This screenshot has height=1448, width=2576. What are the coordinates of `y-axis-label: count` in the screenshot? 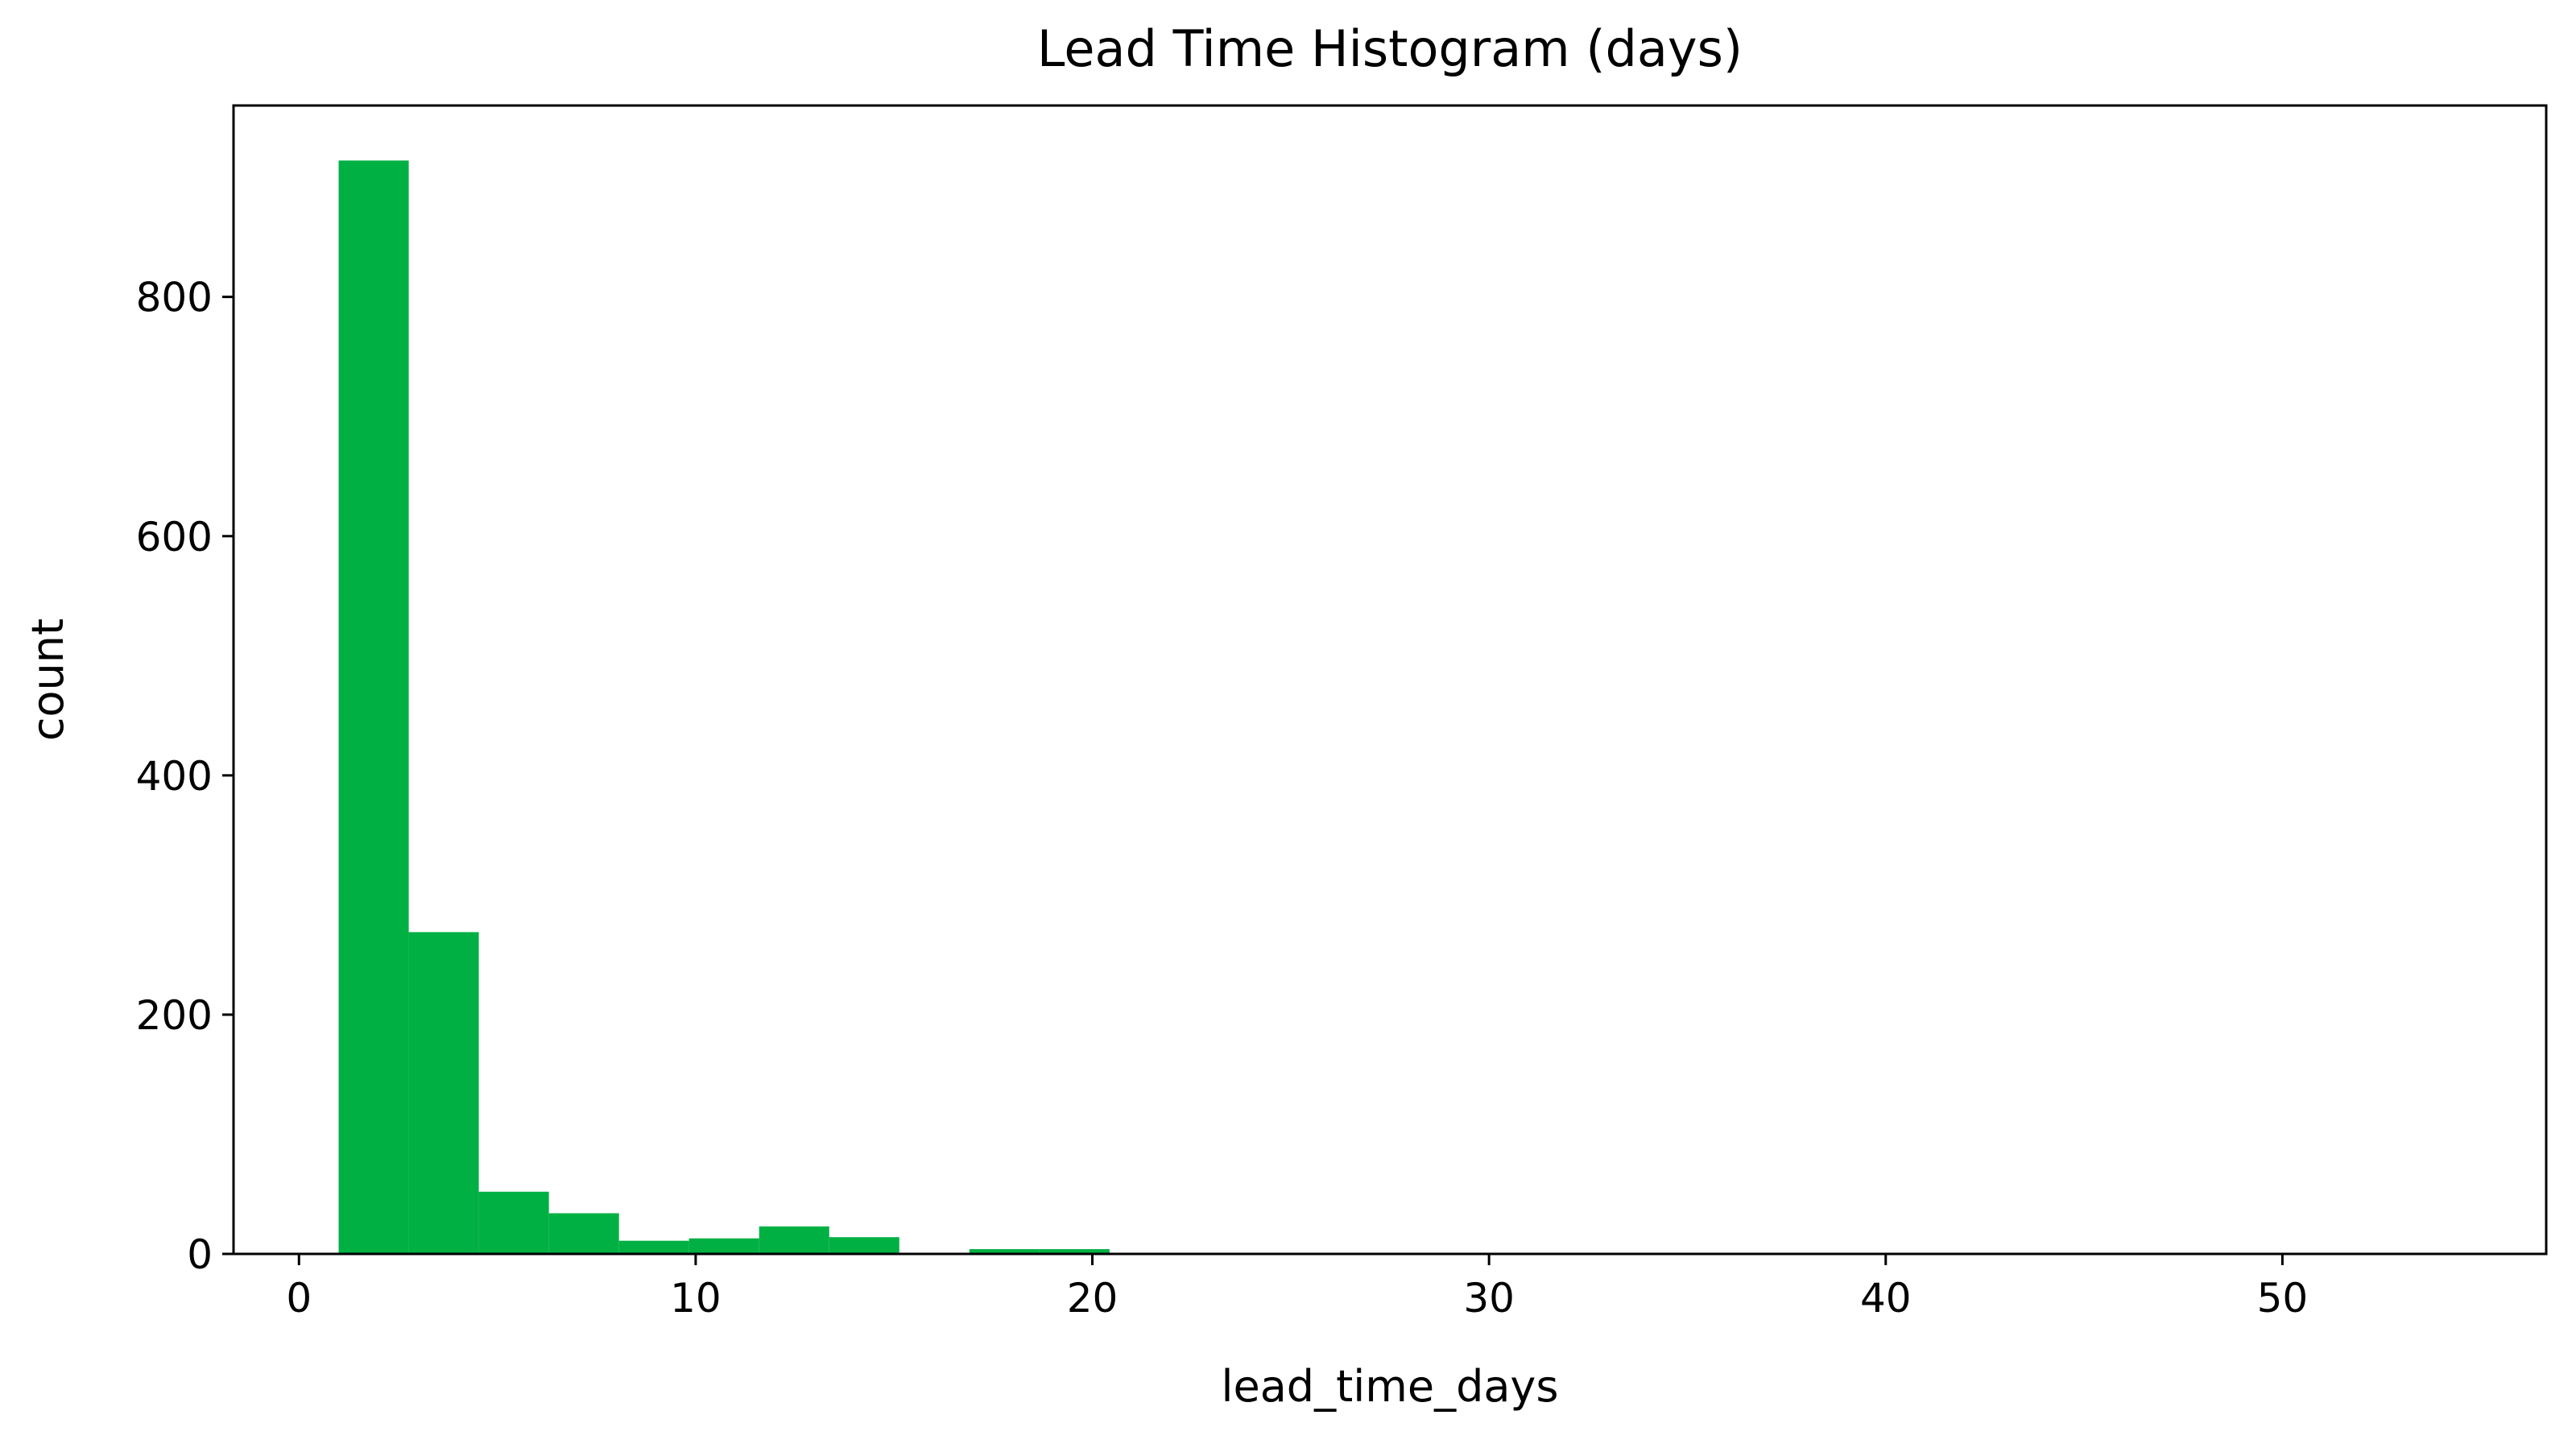 It's located at (48, 680).